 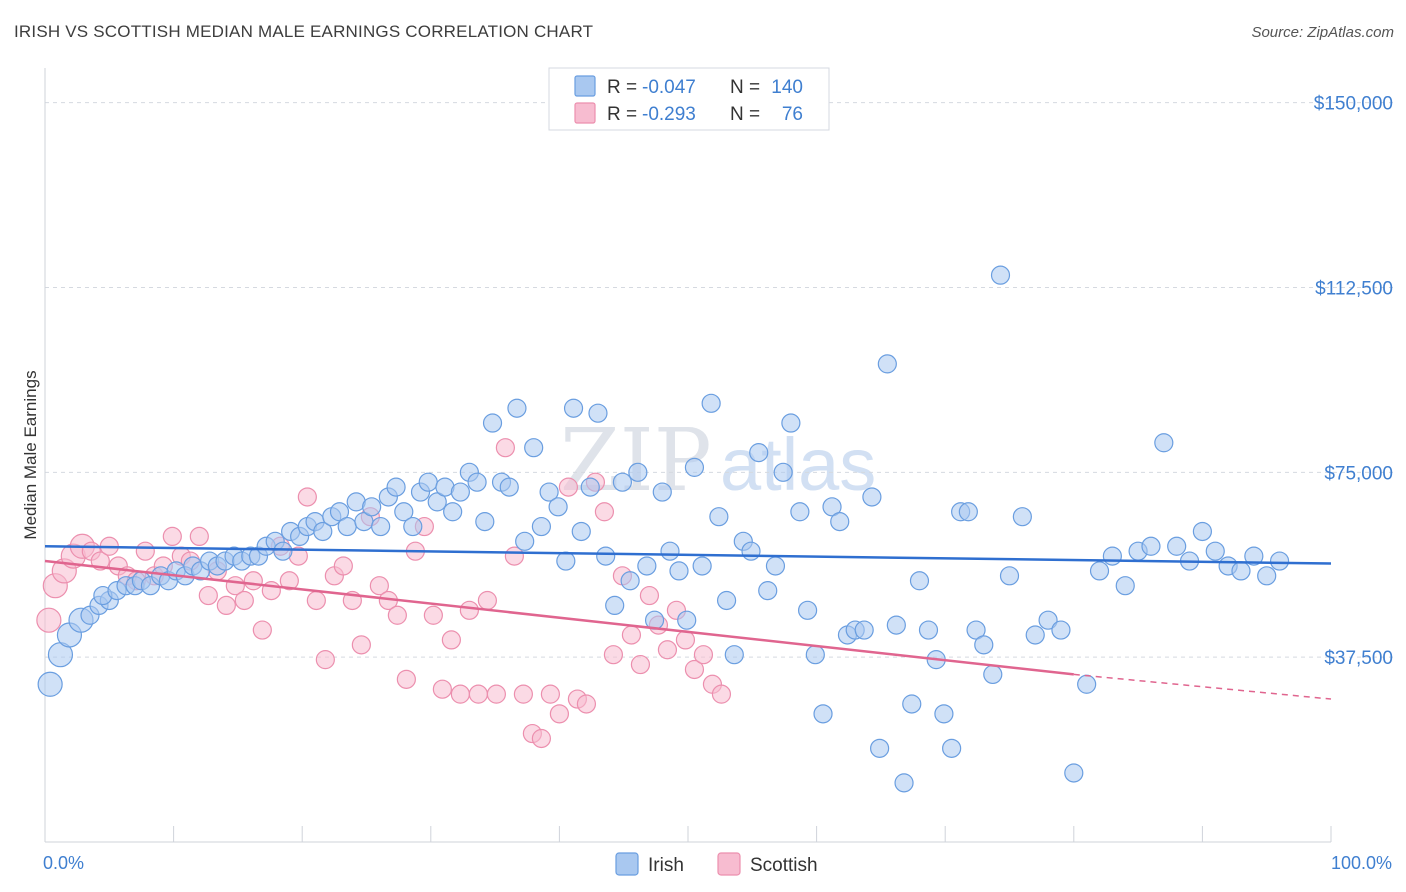 I want to click on correlation-legend: R = -0.047 N = 140 R = -0.293 N = 76, so click(x=689, y=99).